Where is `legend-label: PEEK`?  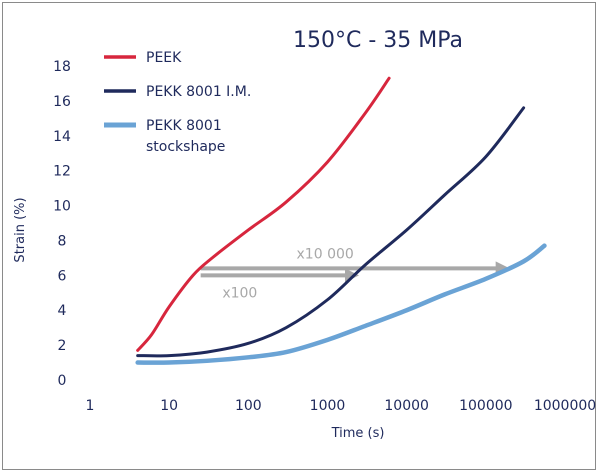
legend-label: PEEK is located at coordinates (164, 58).